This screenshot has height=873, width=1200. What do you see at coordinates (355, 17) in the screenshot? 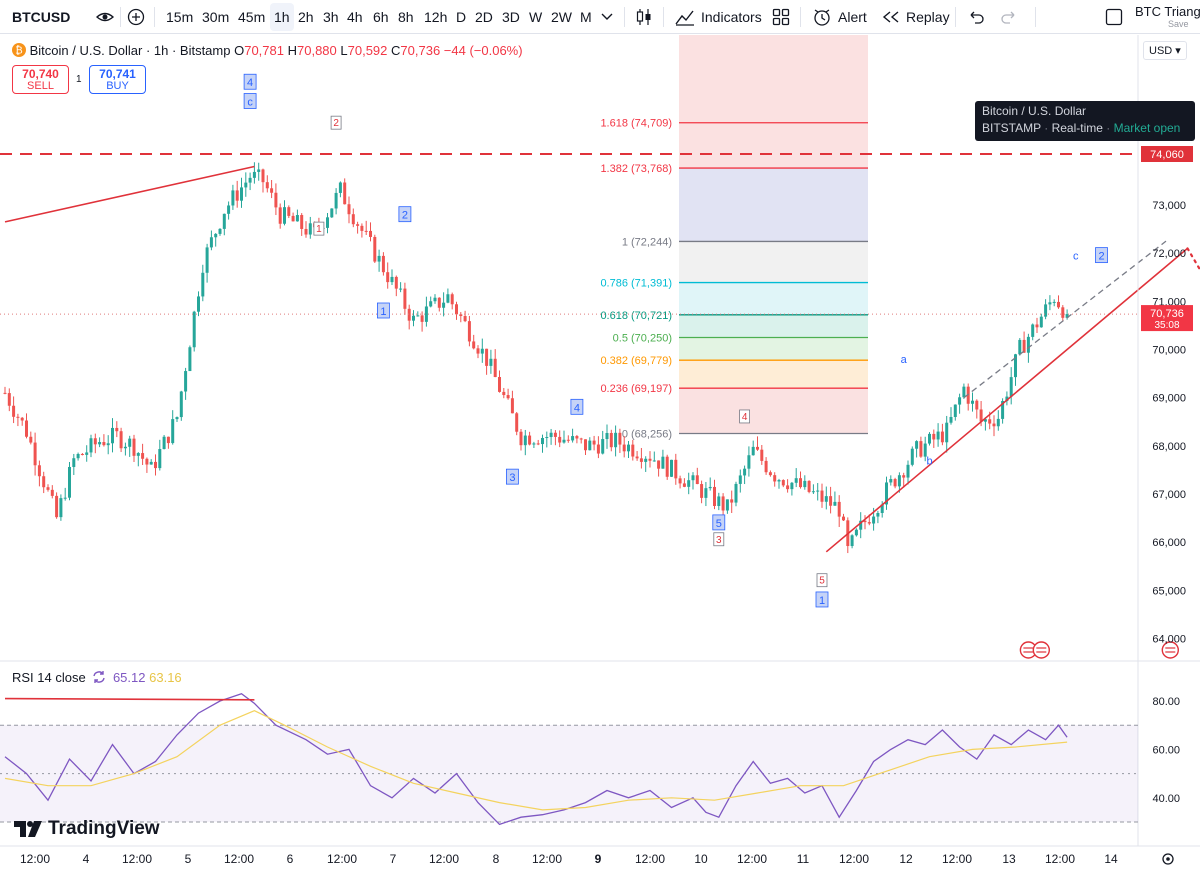
I see `interval-4h: 4h` at bounding box center [355, 17].